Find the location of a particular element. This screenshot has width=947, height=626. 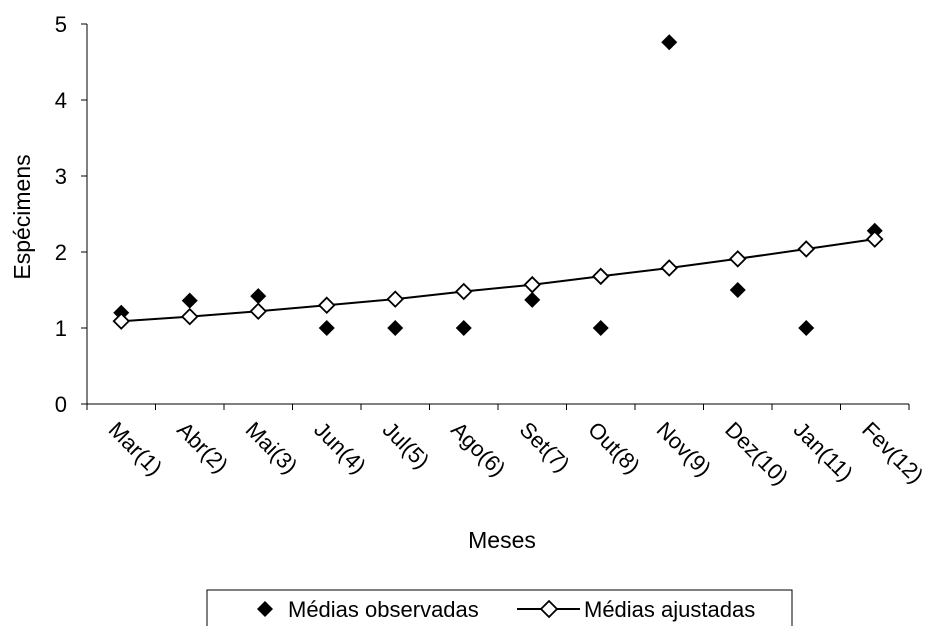

y-axis: 0 1 2 3 4 5 is located at coordinates (71, 214).